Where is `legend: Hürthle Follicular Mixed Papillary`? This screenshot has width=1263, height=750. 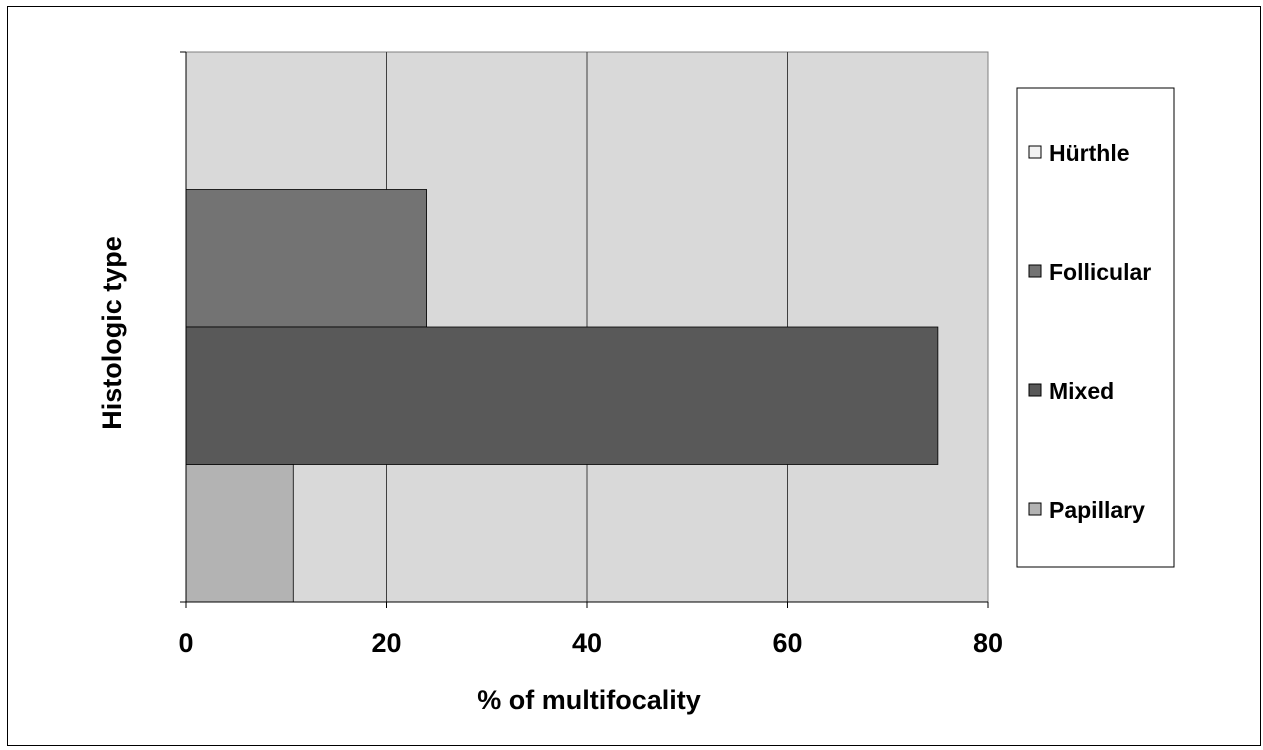
legend: Hürthle Follicular Mixed Papillary is located at coordinates (1089, 331).